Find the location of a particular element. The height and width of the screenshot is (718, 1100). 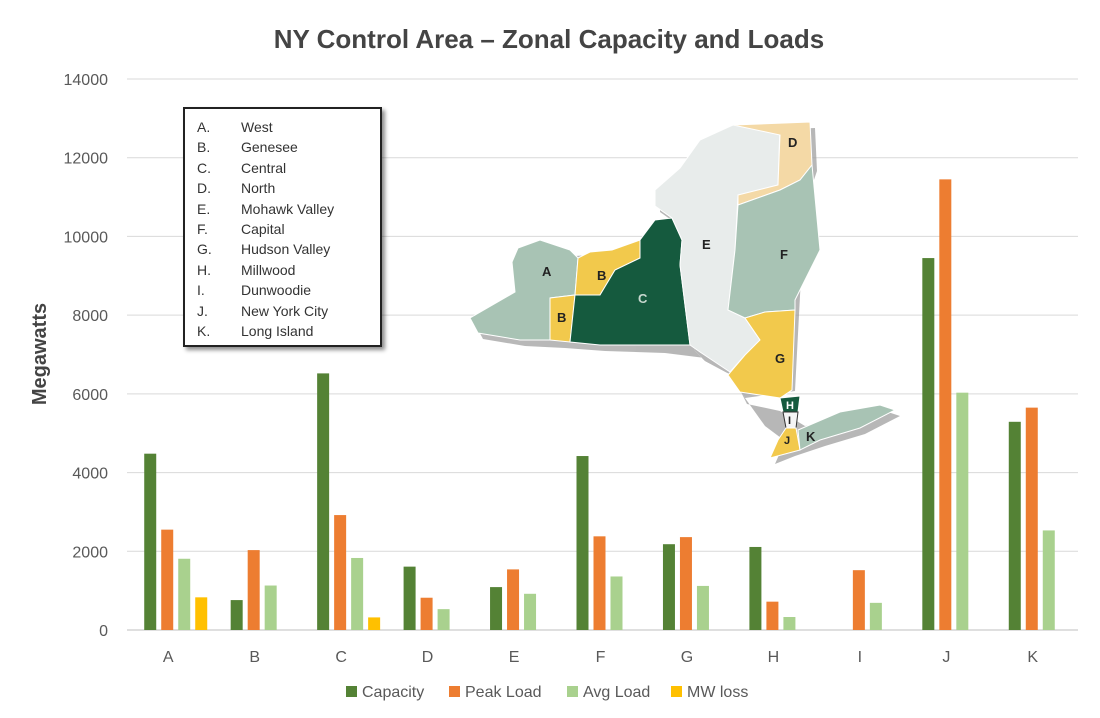

legend-swatch-mw-loss is located at coordinates (676, 691).